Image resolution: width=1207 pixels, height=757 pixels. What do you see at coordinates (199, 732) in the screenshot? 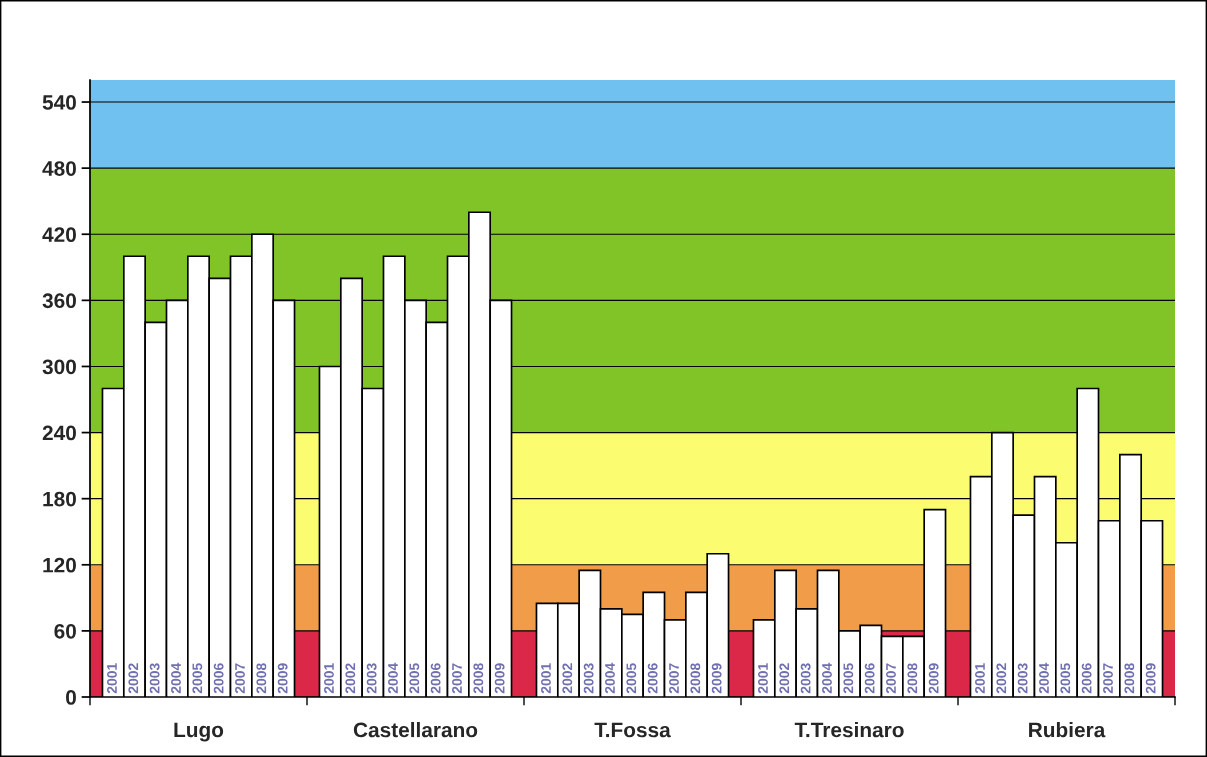
I see `x-tick-label: Lugo` at bounding box center [199, 732].